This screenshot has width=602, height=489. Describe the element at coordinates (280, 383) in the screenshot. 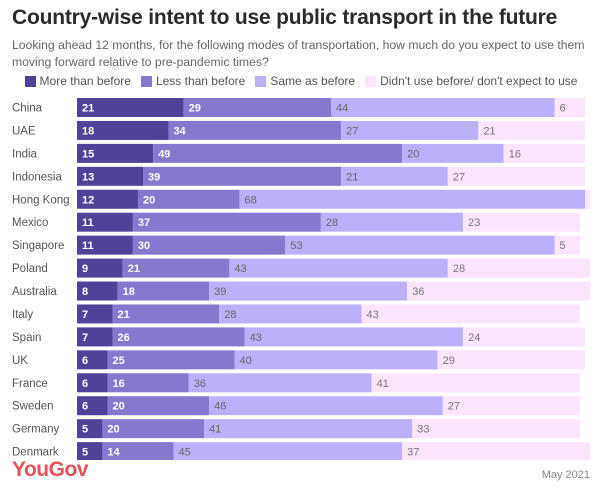

I see `bar-france-same-as-before` at that location.